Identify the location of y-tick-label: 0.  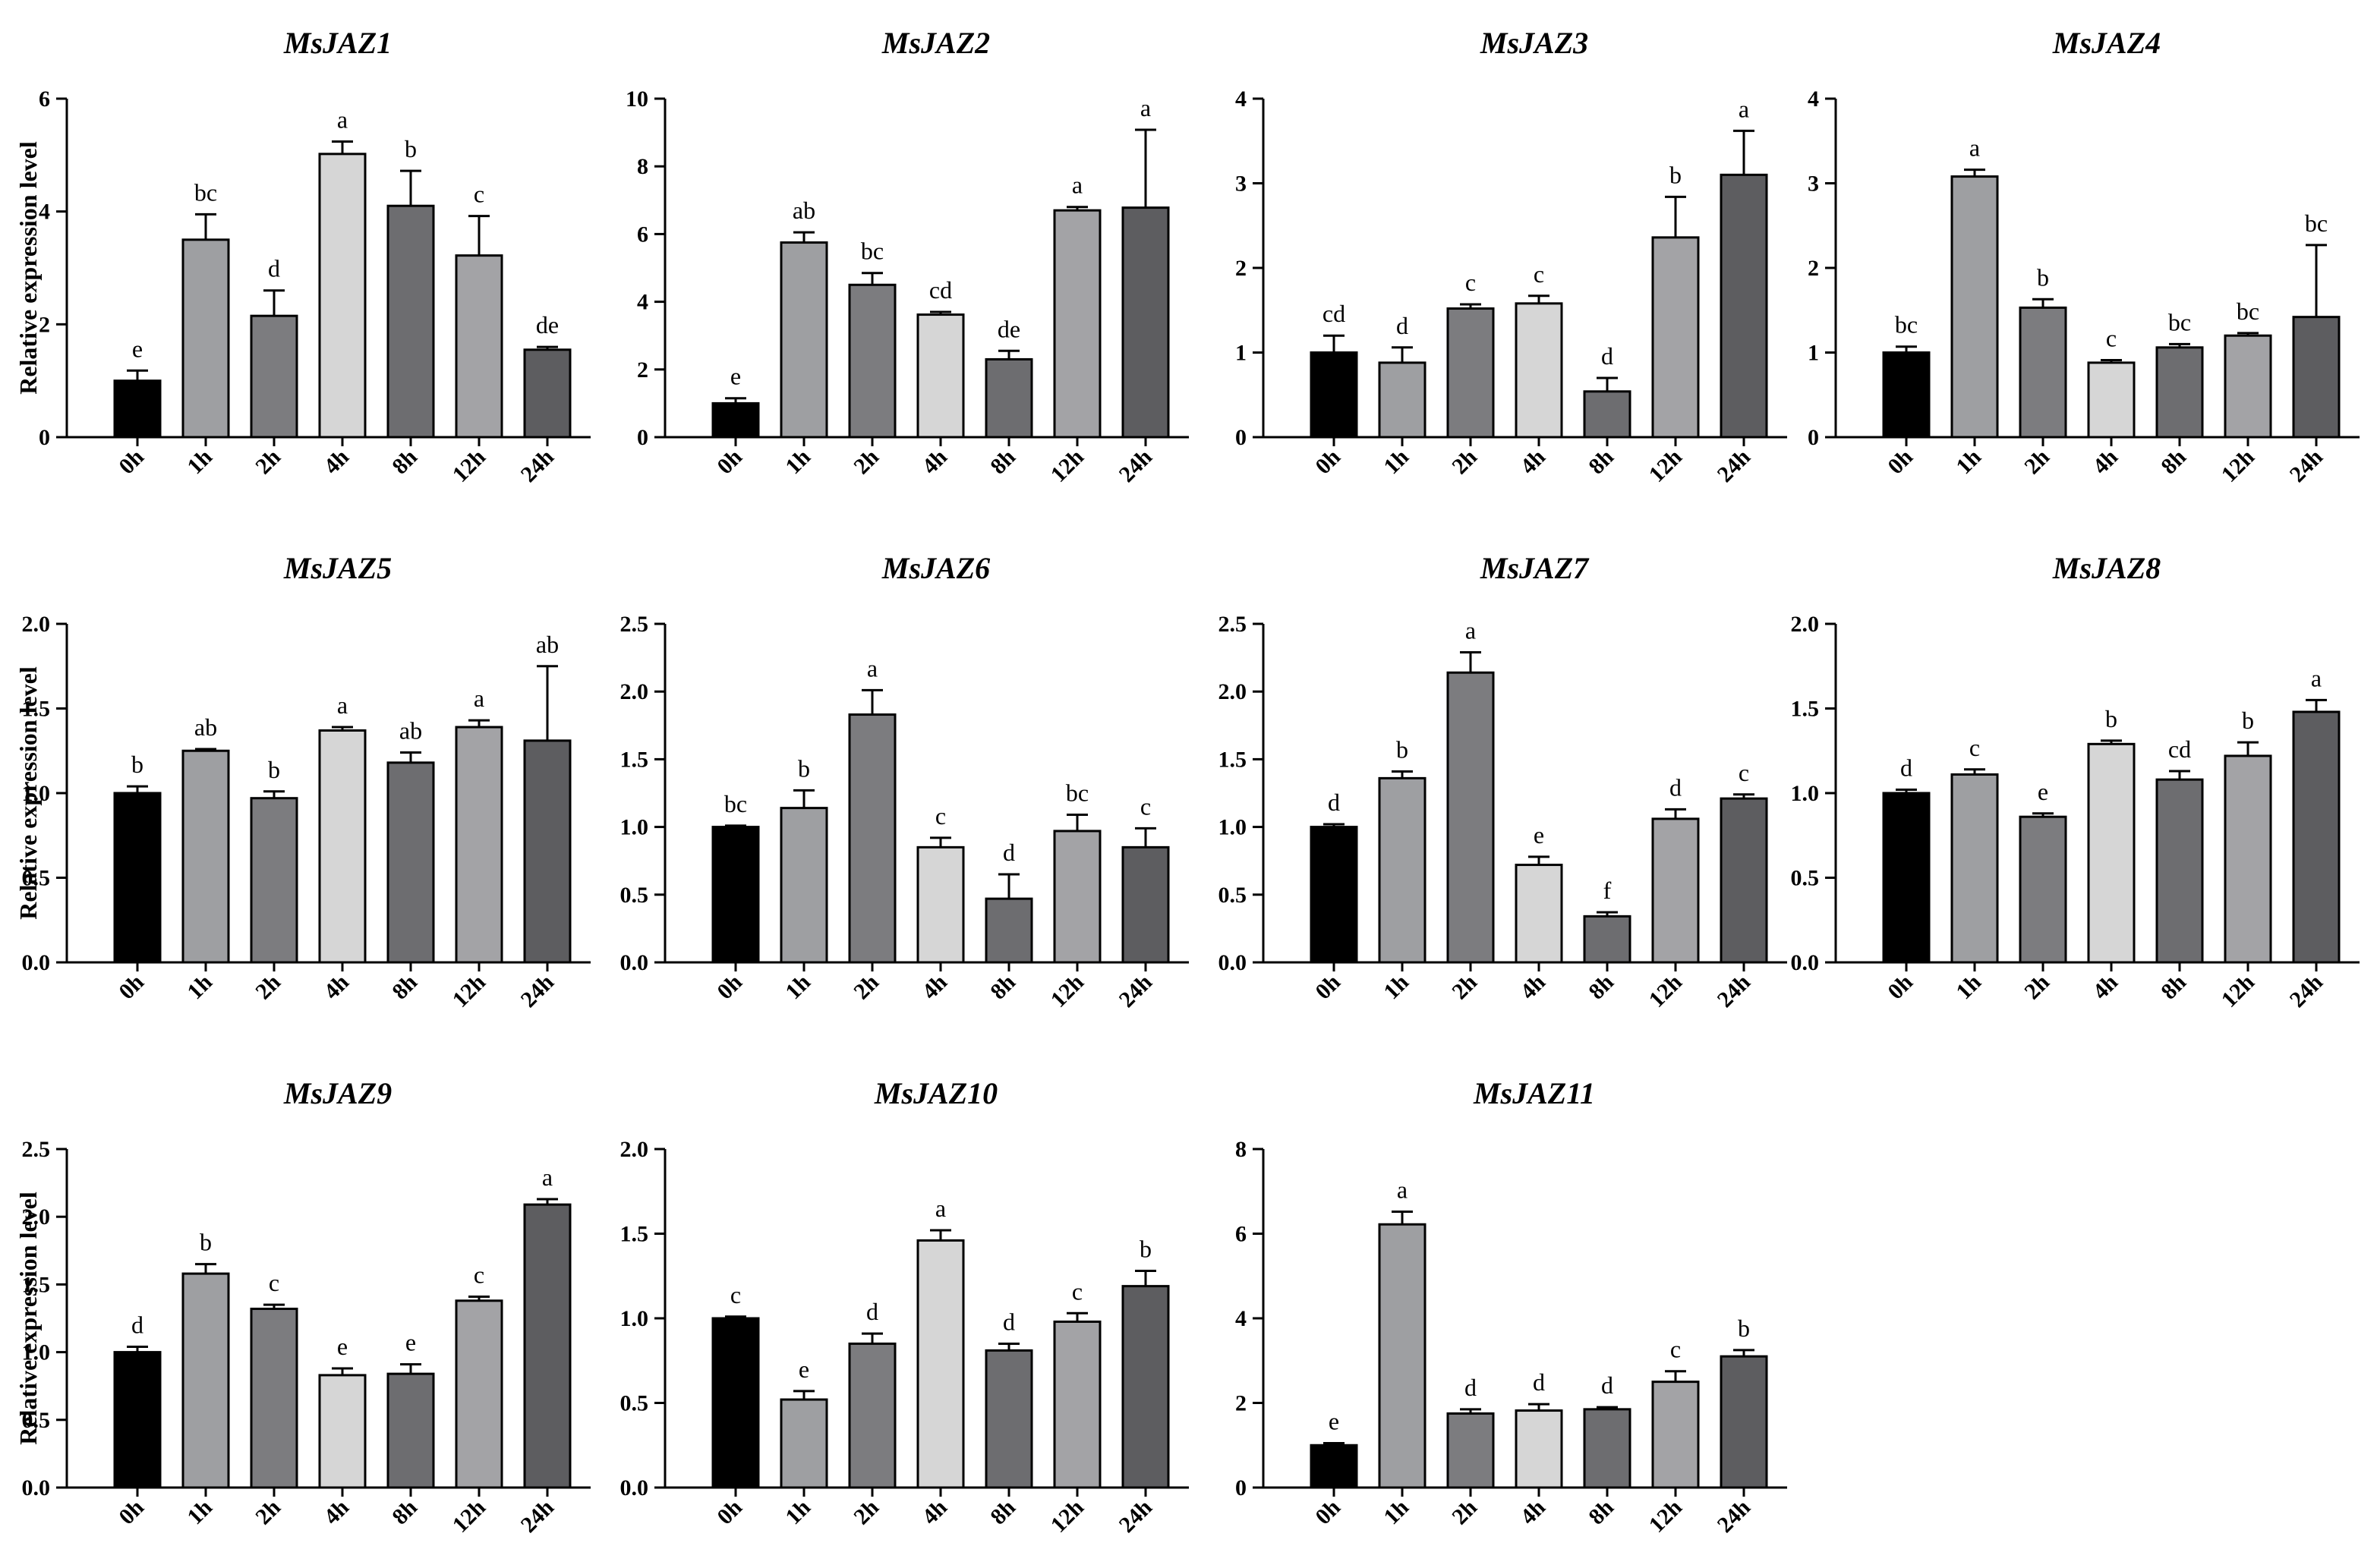
(44, 437).